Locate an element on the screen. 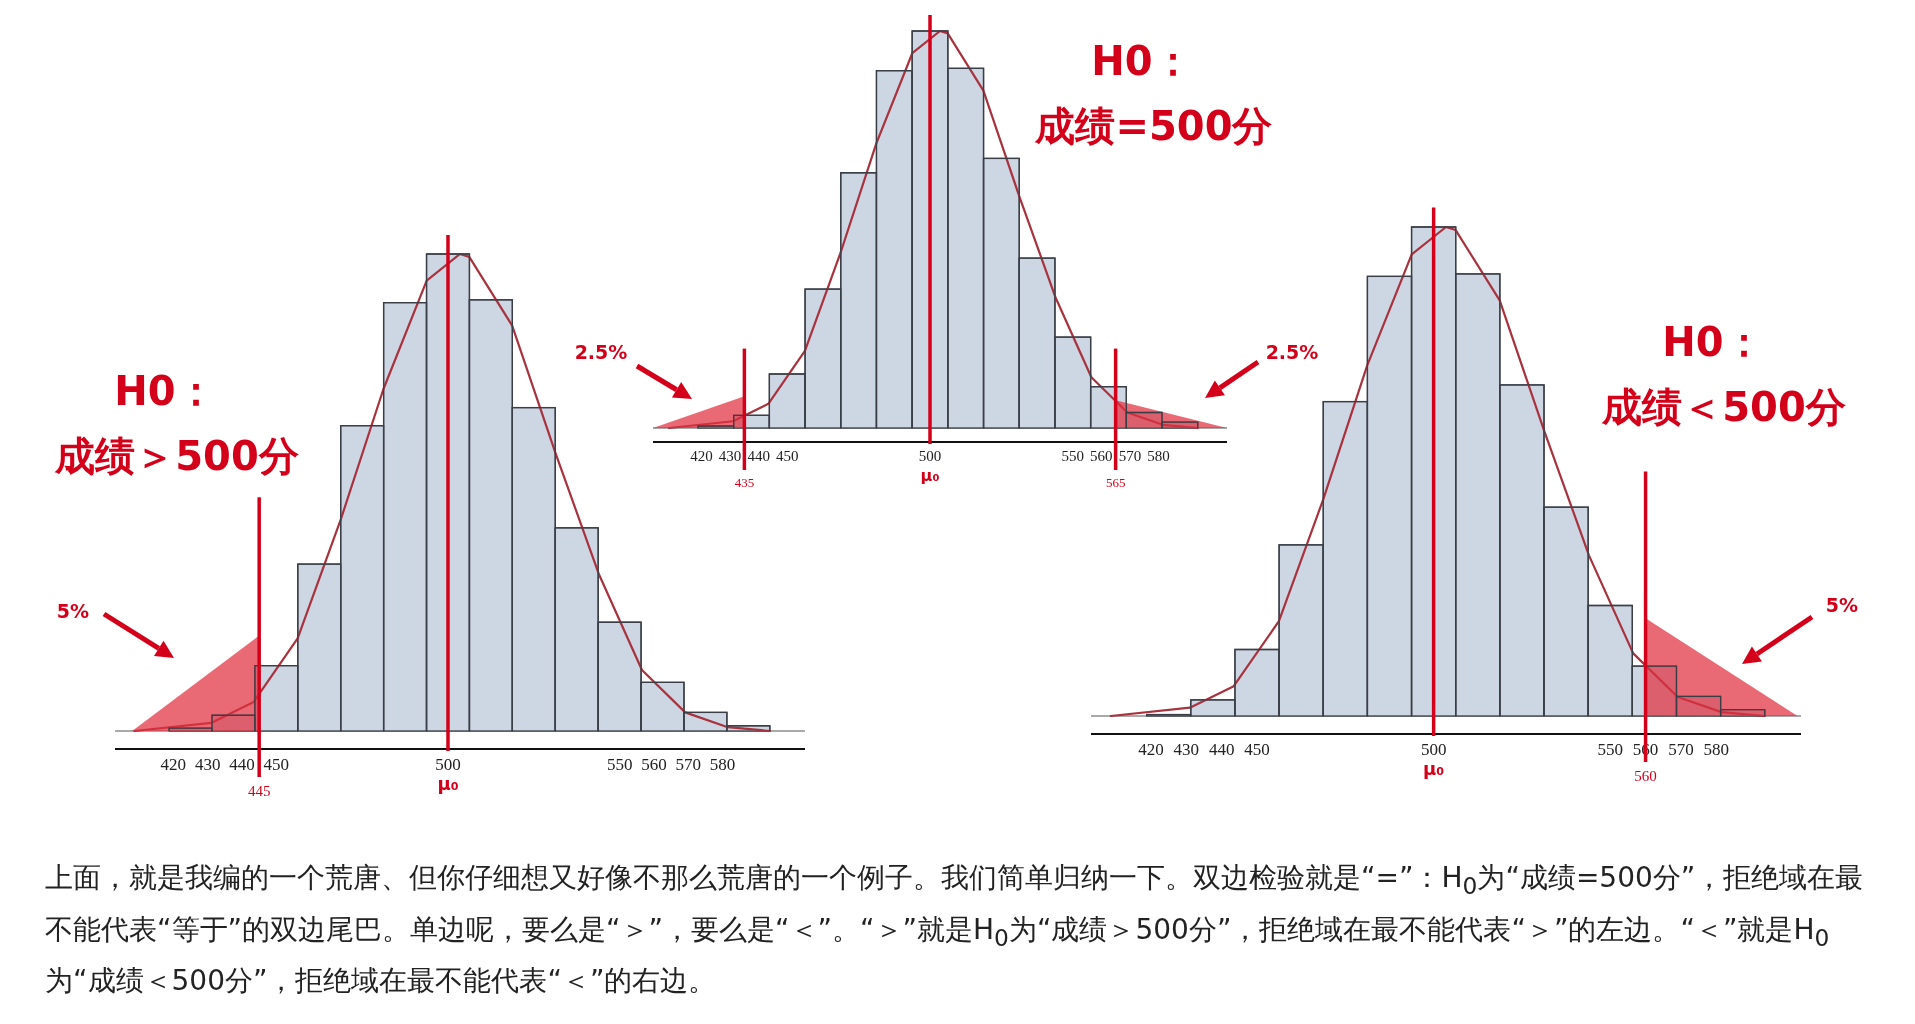 This screenshot has width=1915, height=1024. text: 成绩=500分 is located at coordinates (1153, 126).